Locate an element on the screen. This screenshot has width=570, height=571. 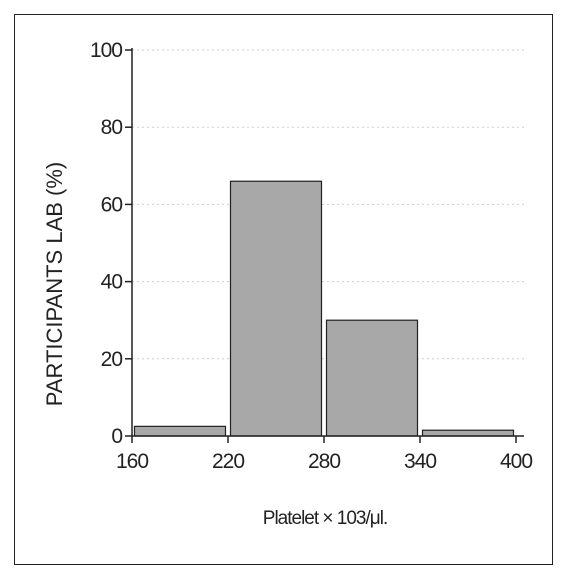
y-axis-label: PARTICIPANTS LAB (%) is located at coordinates (54, 284).